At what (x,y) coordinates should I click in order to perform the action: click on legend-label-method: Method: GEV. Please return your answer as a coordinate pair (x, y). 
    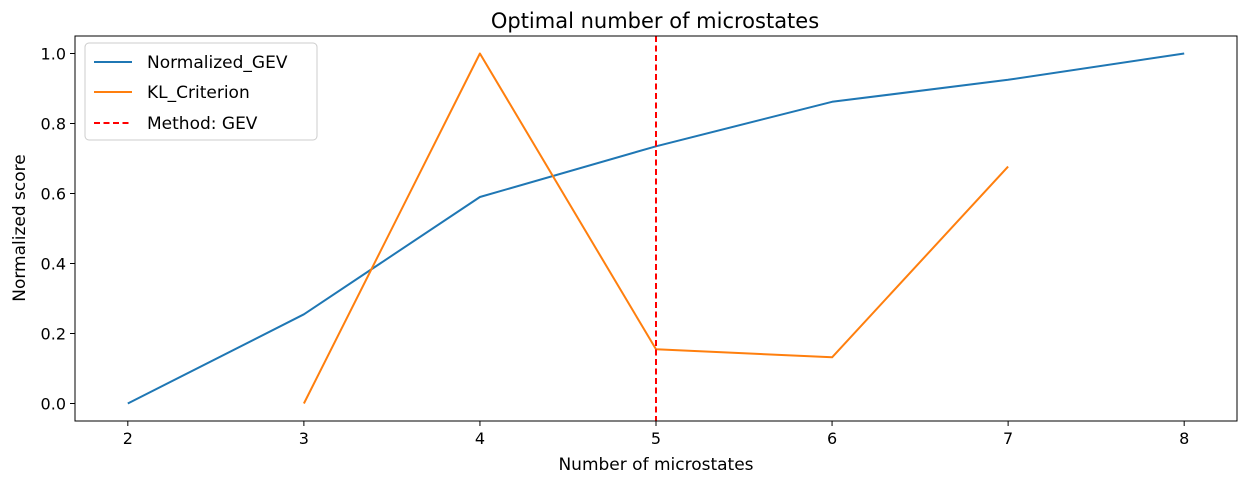
    Looking at the image, I should click on (202, 124).